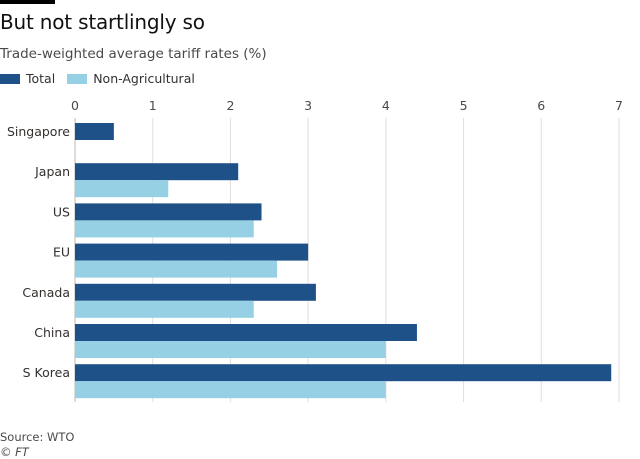 The height and width of the screenshot is (459, 640). I want to click on credit-note: © FT, so click(14, 452).